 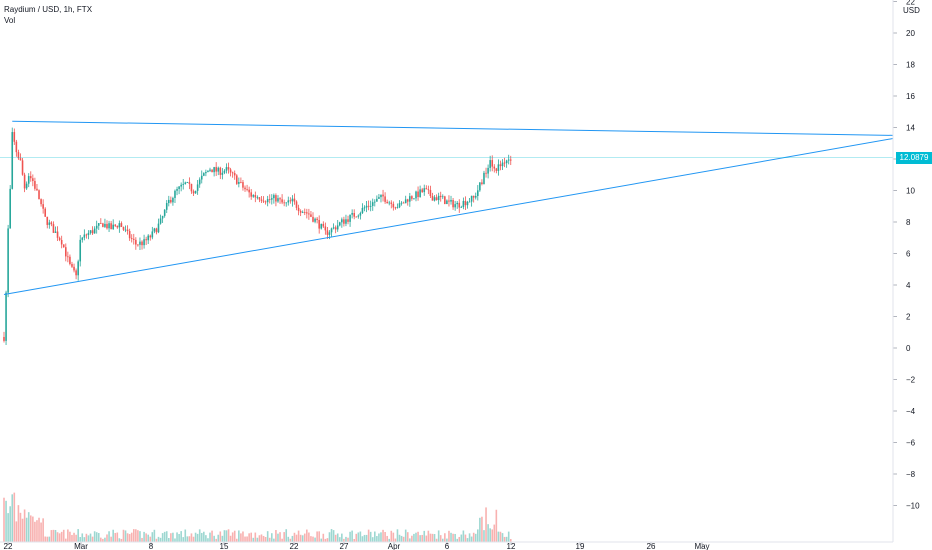 What do you see at coordinates (151, 546) in the screenshot?
I see `x-tick-label: 8` at bounding box center [151, 546].